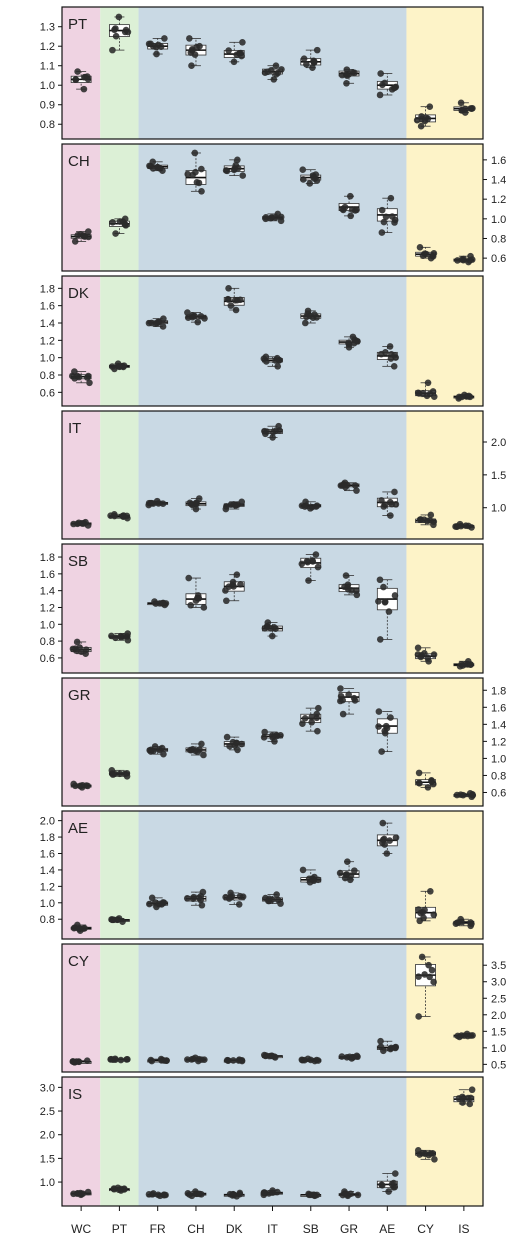 The image size is (520, 1249). Describe the element at coordinates (51, 76) in the screenshot. I see `y-axis-left: 0.8 0.9 1.0 1.1 1.2 1.3` at that location.